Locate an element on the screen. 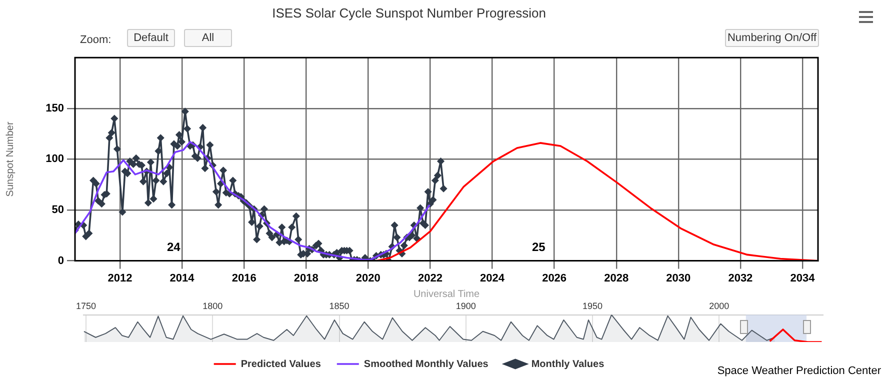 The image size is (887, 379). x-tick-label: 2022 is located at coordinates (430, 278).